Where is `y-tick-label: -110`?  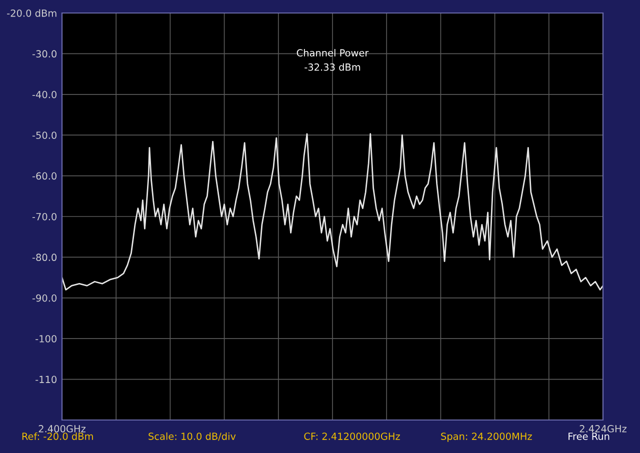 y-tick-label: -110 is located at coordinates (46, 380).